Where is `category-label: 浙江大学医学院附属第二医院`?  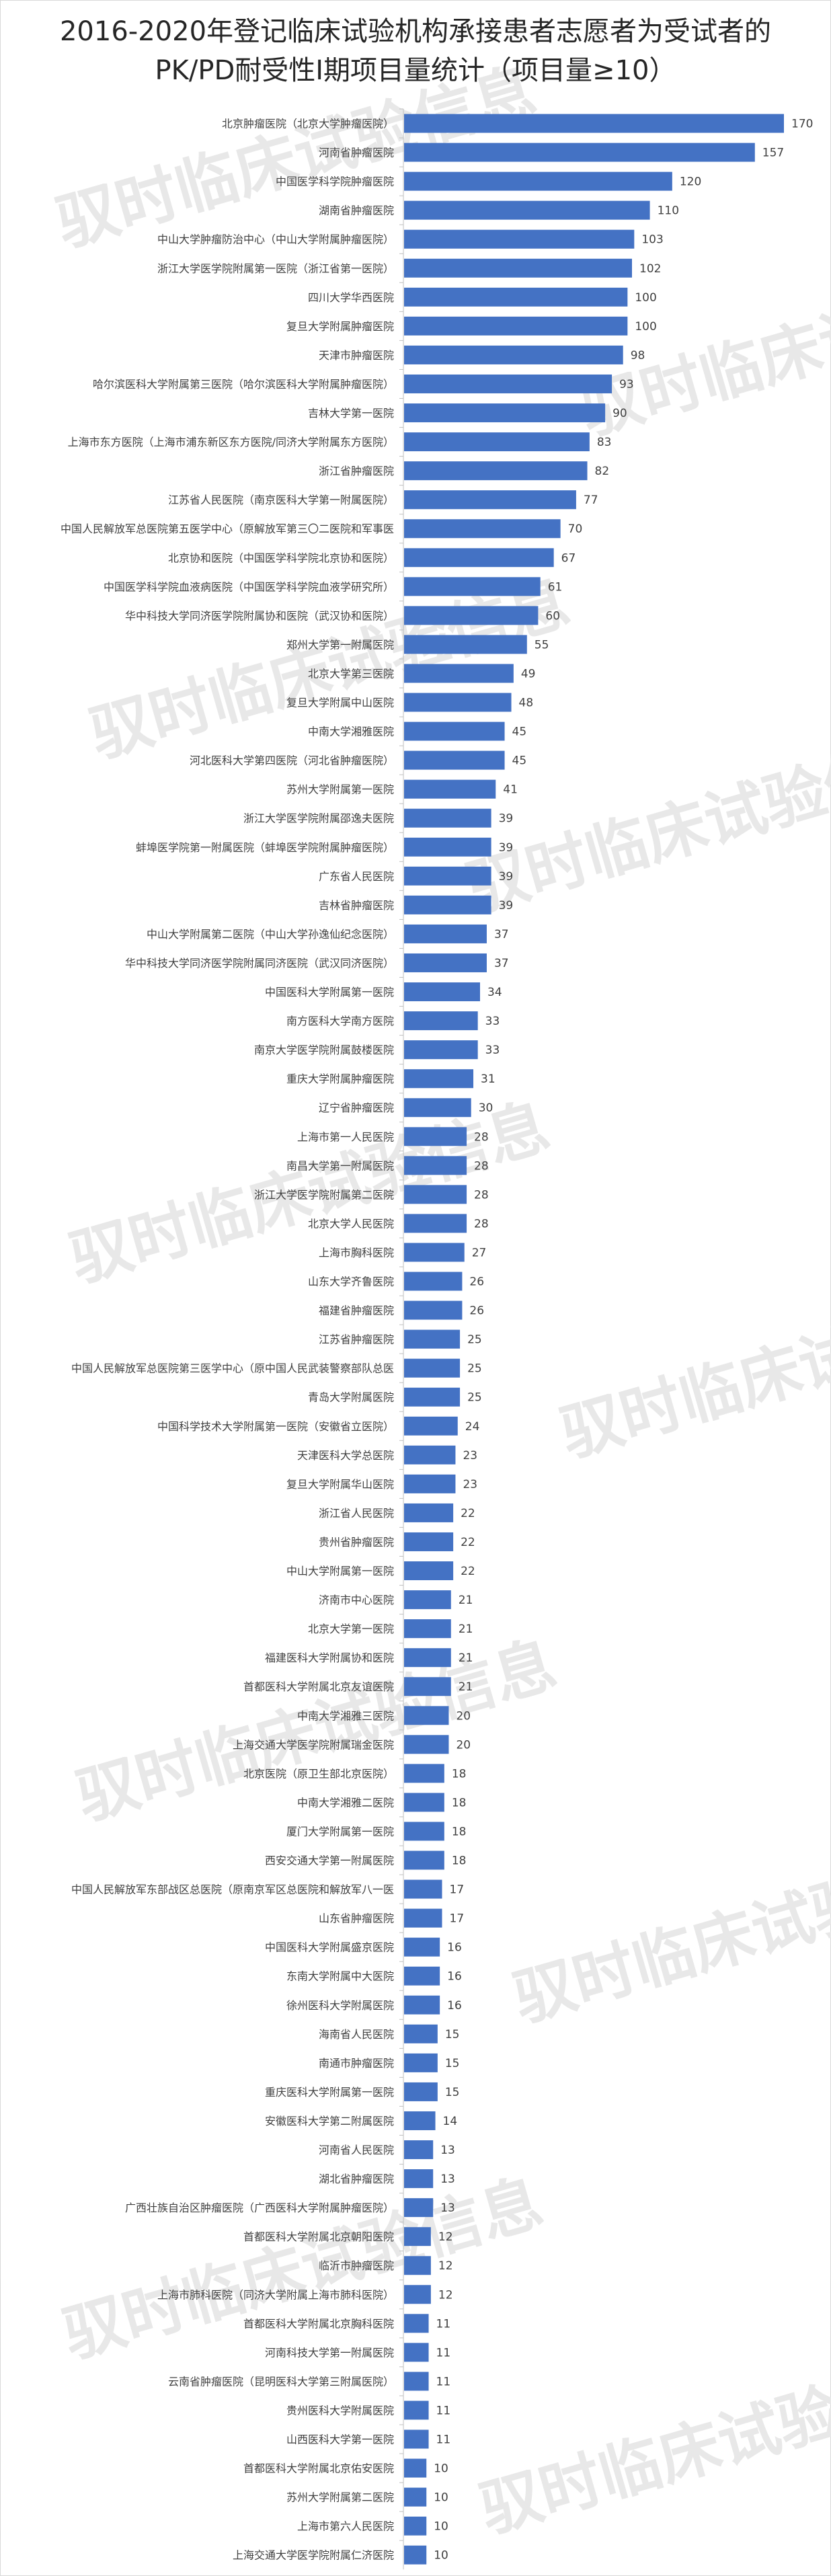
category-label: 浙江大学医学院附属第二医院 is located at coordinates (324, 1195).